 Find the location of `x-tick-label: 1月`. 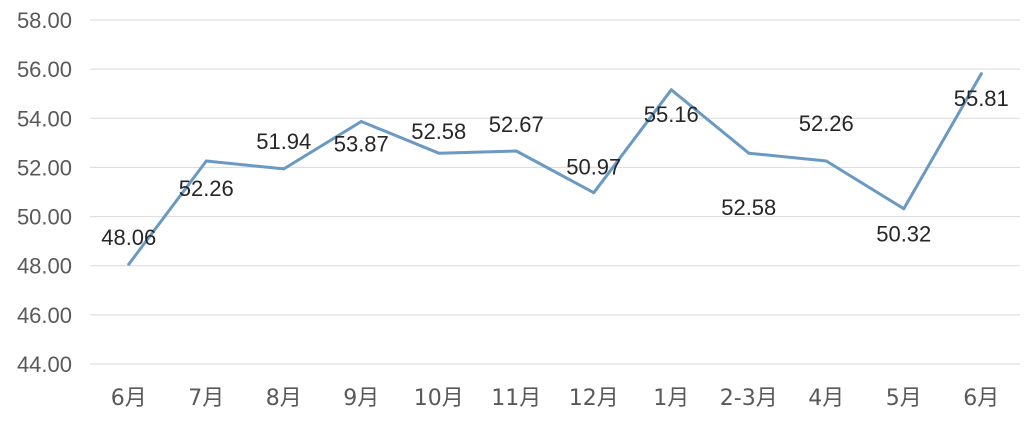

x-tick-label: 1月 is located at coordinates (671, 398).